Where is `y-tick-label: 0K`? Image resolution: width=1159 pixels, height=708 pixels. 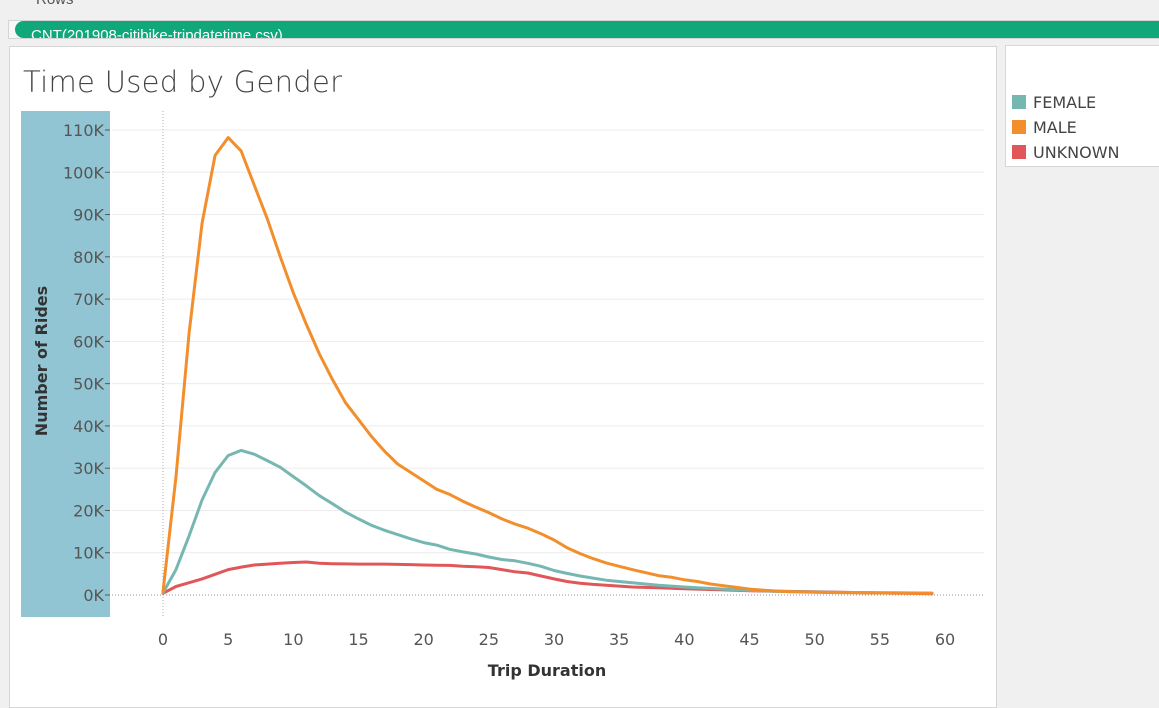 y-tick-label: 0K is located at coordinates (93, 595).